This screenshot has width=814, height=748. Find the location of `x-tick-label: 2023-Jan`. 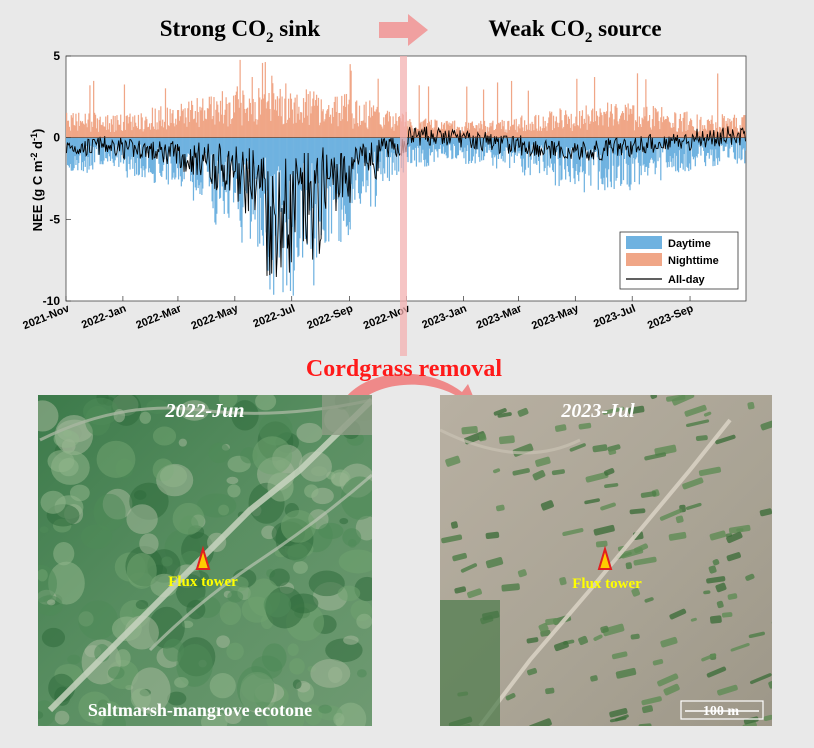

x-tick-label: 2023-Jan is located at coordinates (444, 317).